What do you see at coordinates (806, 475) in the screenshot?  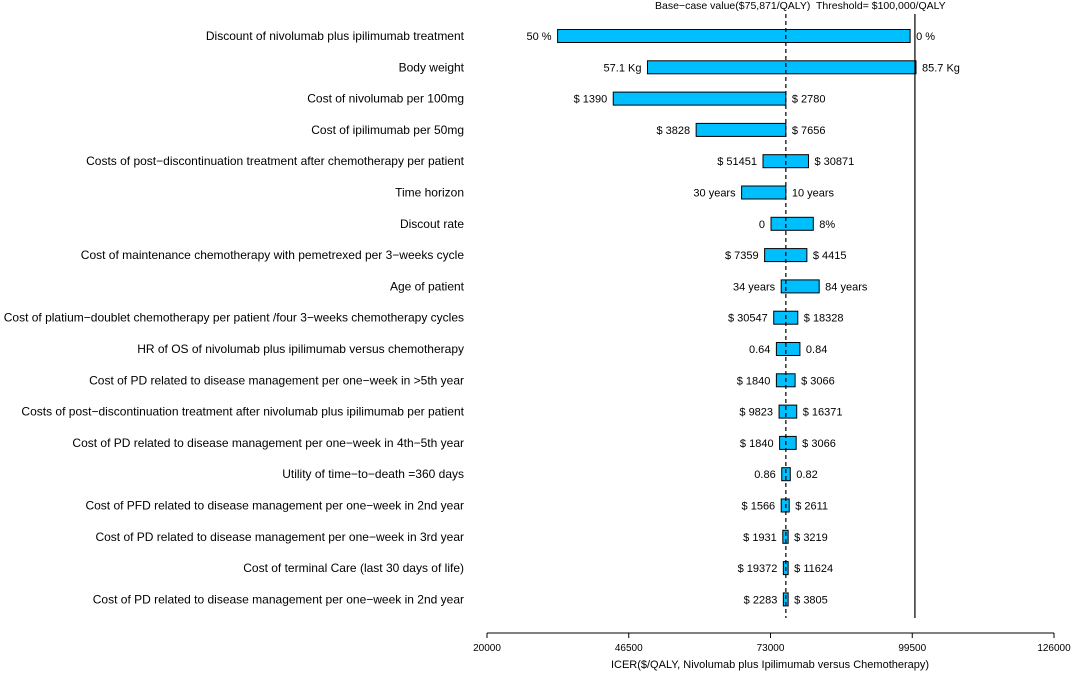 I see `bar-right-value-label: 0.82` at bounding box center [806, 475].